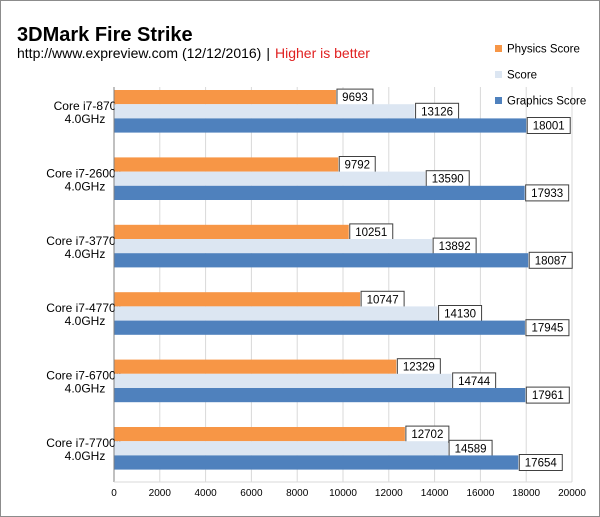 The width and height of the screenshot is (600, 517). Describe the element at coordinates (371, 233) in the screenshot. I see `data-label: 10251` at that location.